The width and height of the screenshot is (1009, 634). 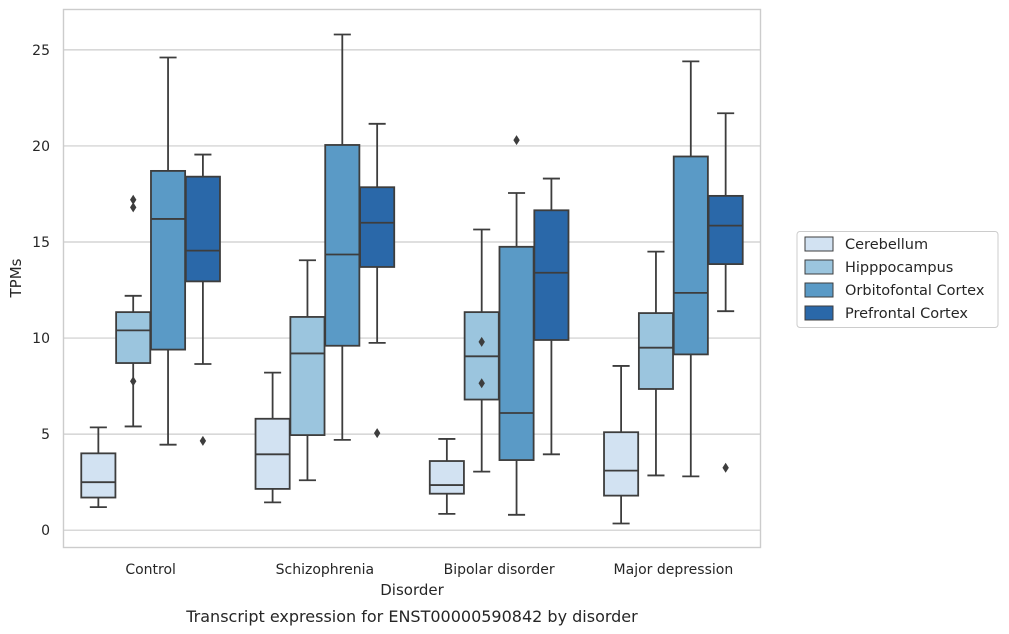 What do you see at coordinates (899, 268) in the screenshot?
I see `legend-label: Hipppocampus` at bounding box center [899, 268].